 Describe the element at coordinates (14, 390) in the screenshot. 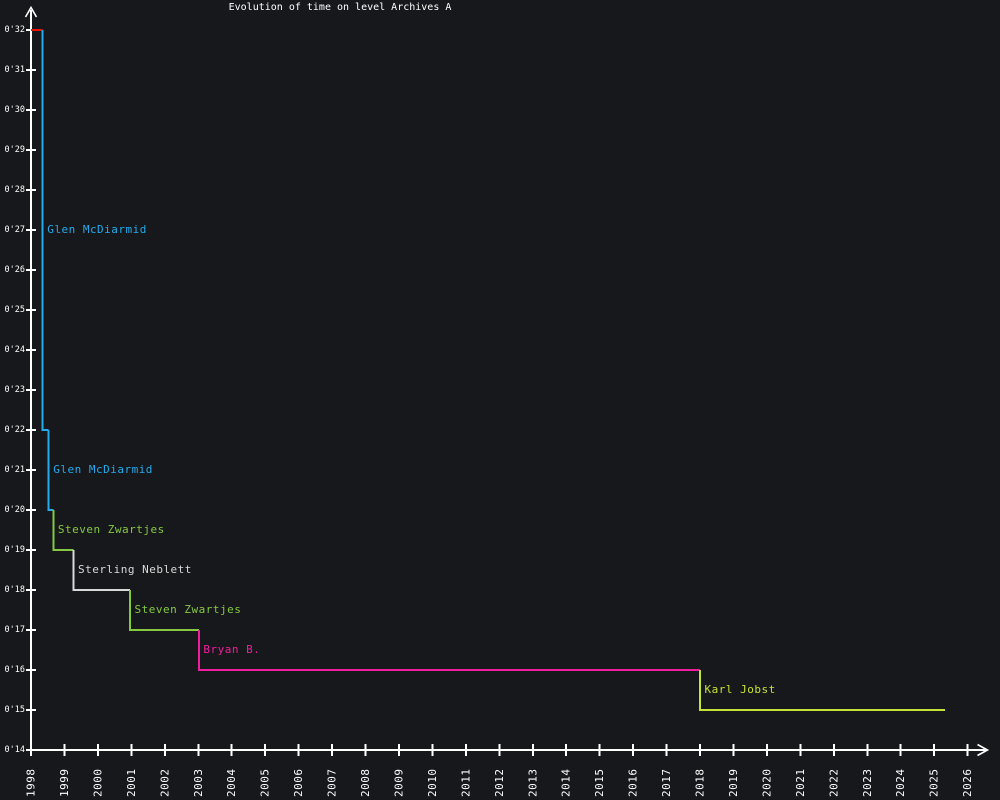

I see `y-axis-tick-label: 0'23` at that location.